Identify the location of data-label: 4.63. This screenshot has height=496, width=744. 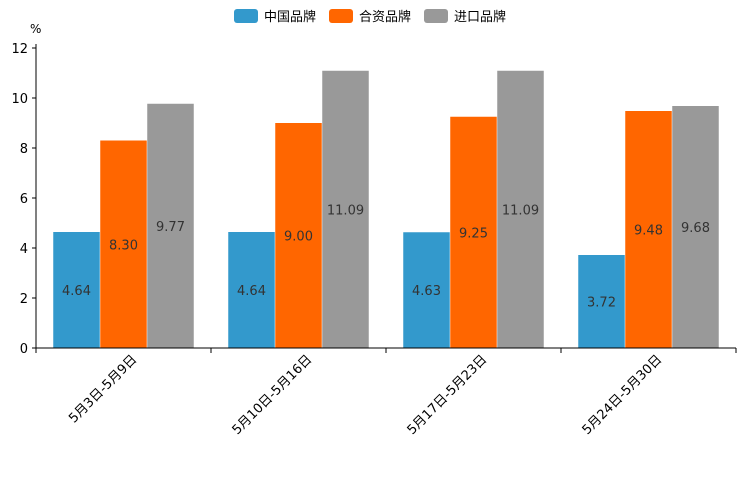
(426, 291).